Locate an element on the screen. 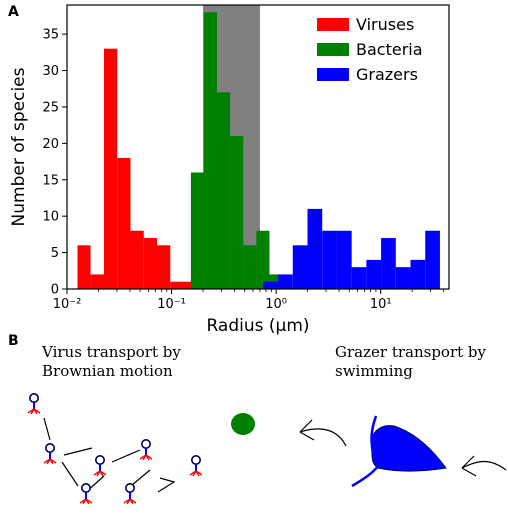  legend-swatch-viruses is located at coordinates (333, 24).